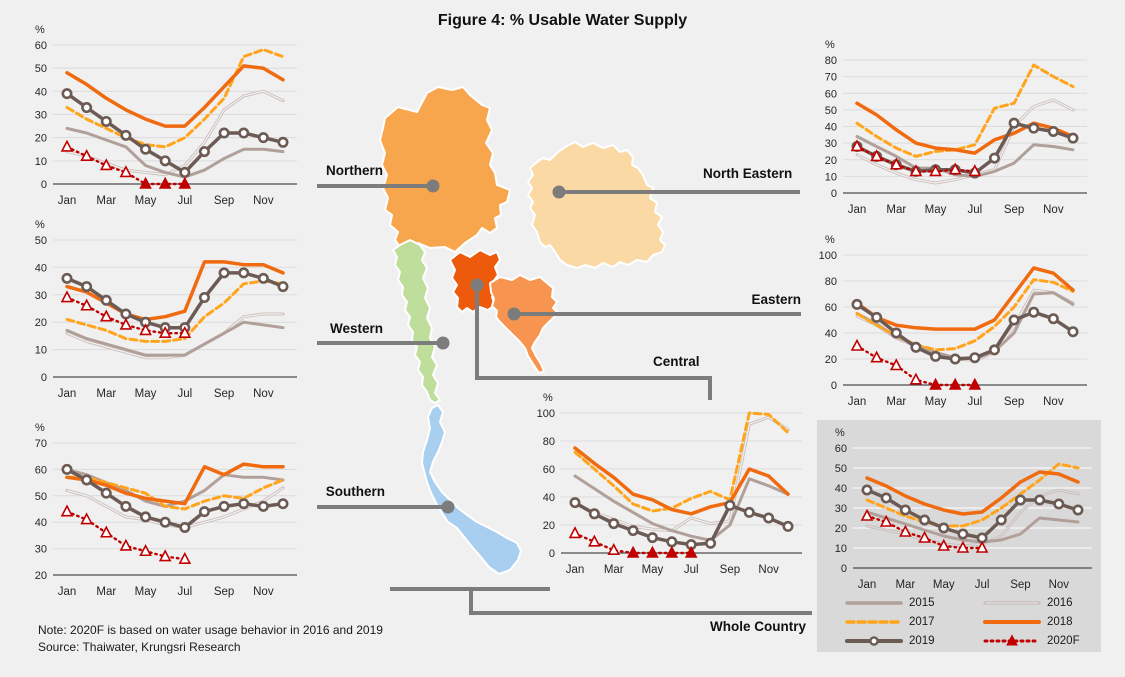 Image resolution: width=1125 pixels, height=677 pixels. I want to click on map-region-north-eastern, so click(596, 205).